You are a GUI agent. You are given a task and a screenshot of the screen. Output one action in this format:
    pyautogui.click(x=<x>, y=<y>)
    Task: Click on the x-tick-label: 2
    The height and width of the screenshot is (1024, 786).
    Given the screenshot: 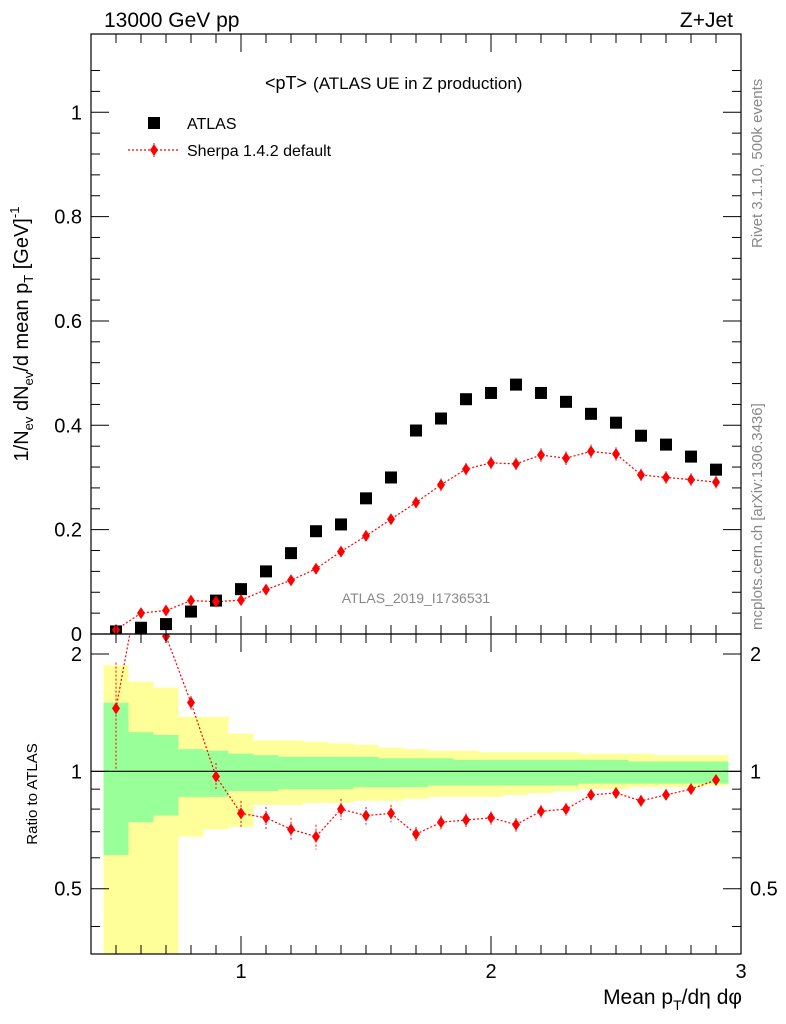 What is the action you would take?
    pyautogui.click(x=490, y=972)
    